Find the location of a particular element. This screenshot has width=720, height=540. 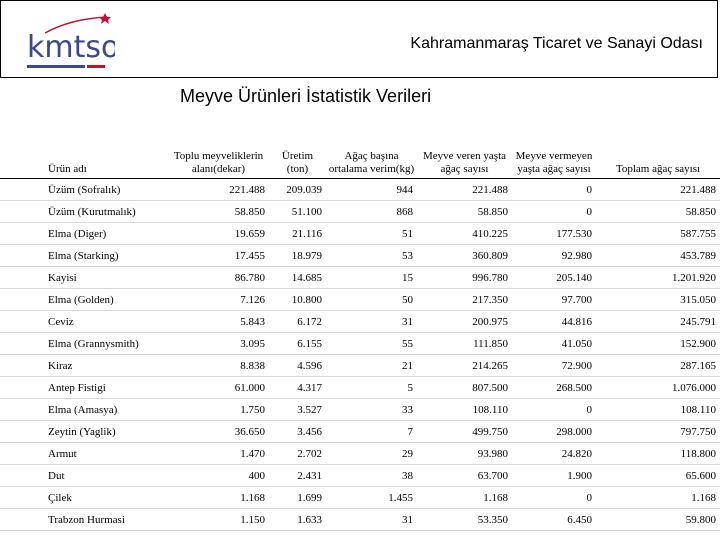

cell-yield: 53 is located at coordinates (371, 255).